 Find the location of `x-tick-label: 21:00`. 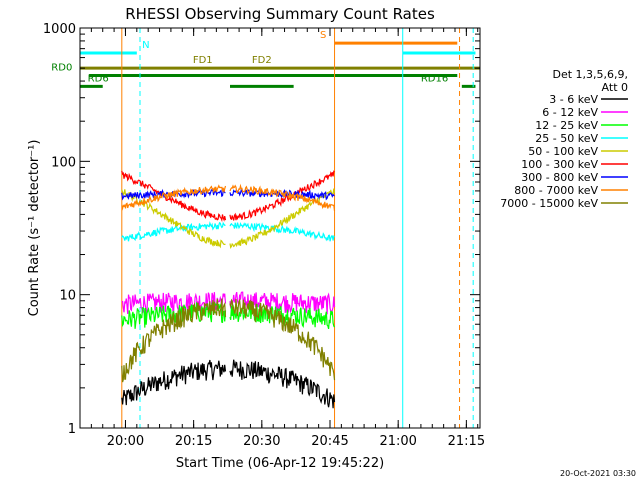

x-tick-label: 21:00 is located at coordinates (397, 441).